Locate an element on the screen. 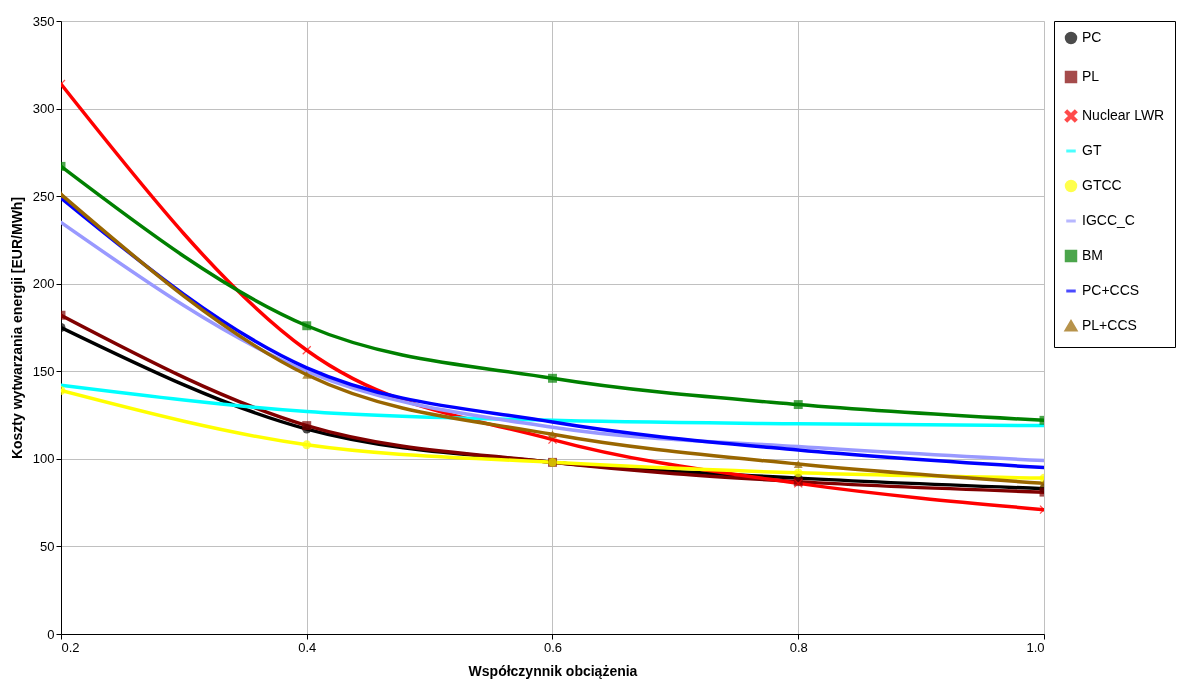 This screenshot has height=686, width=1184. legend-label: Nuclear LWR is located at coordinates (1123, 115).